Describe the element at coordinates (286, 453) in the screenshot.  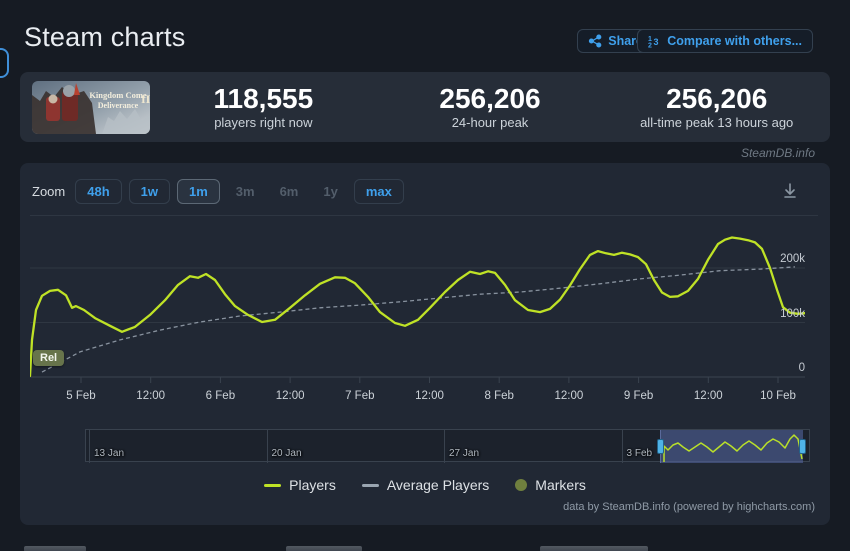
I see `navigator-tick-label: 20 Jan` at that location.